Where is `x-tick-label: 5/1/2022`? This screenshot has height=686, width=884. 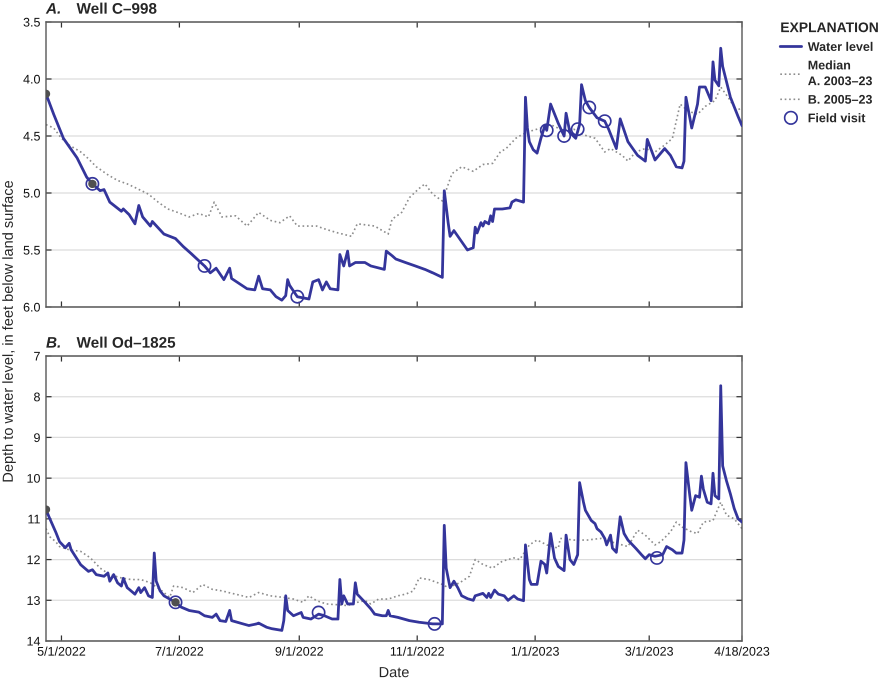
x-tick-label: 5/1/2022 is located at coordinates (62, 651).